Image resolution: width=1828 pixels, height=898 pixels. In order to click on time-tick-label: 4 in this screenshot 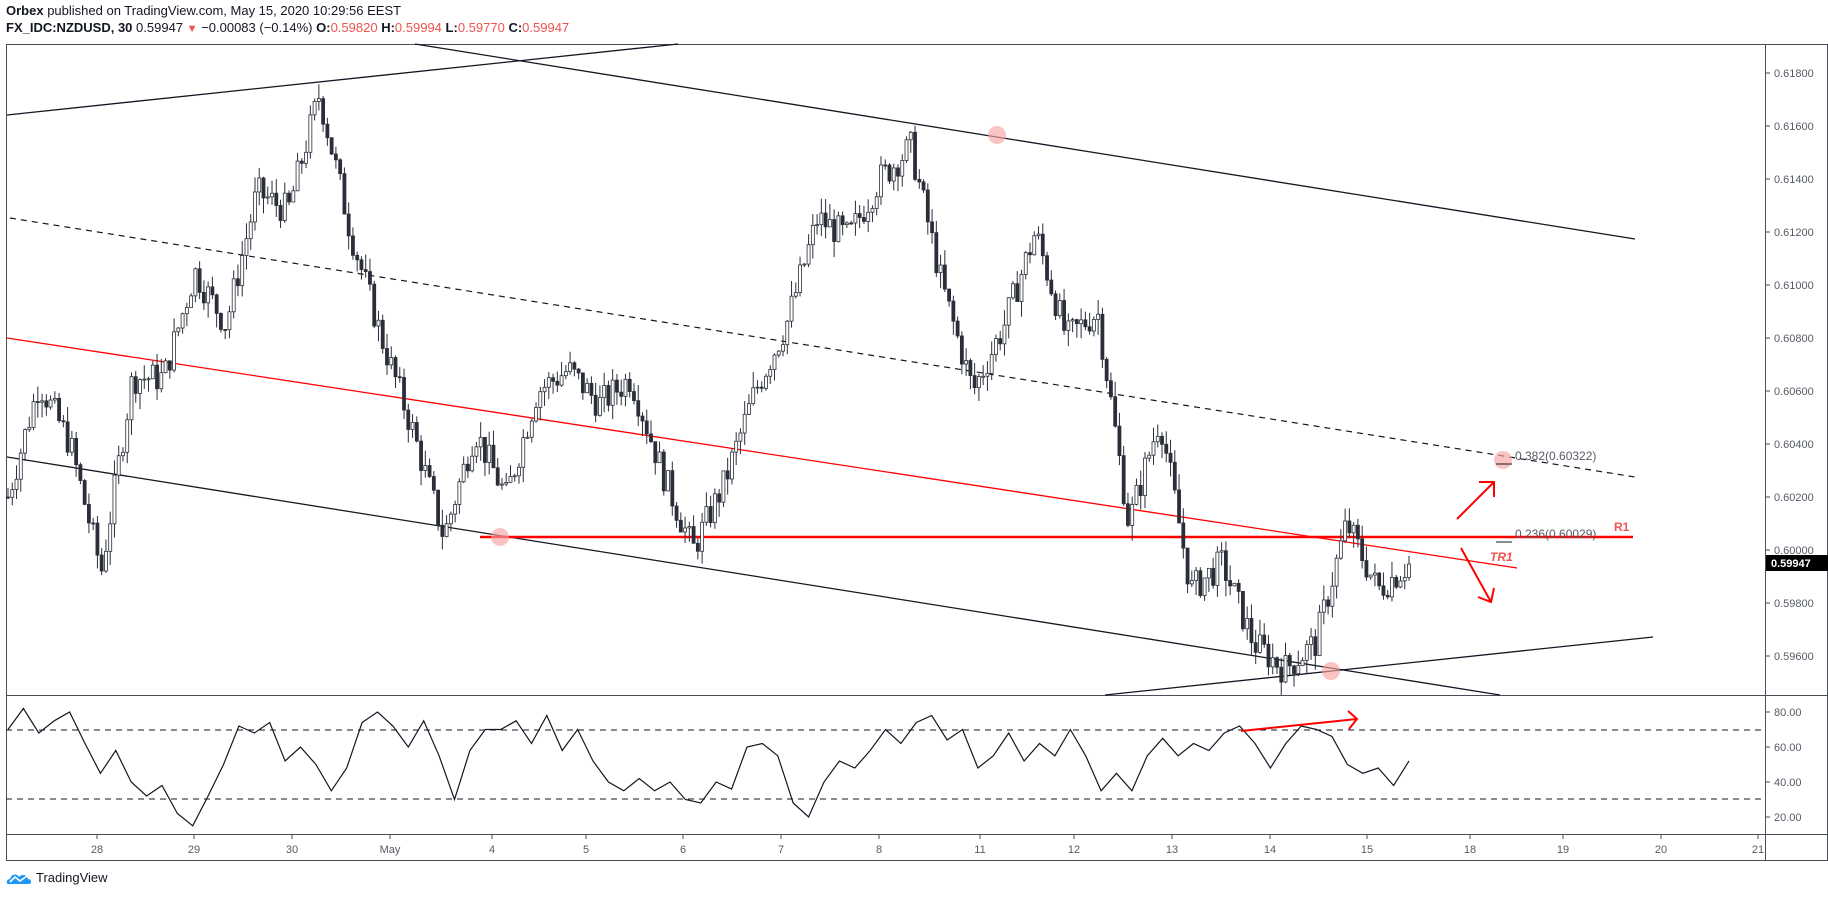, I will do `click(492, 850)`.